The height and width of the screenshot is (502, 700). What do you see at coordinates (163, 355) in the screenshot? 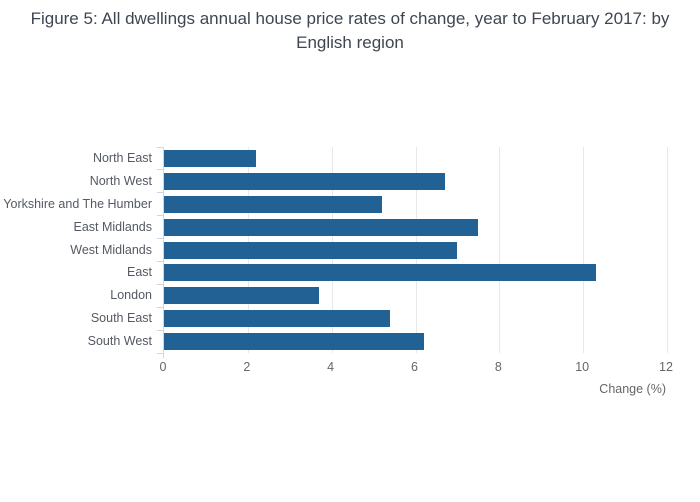
I see `x-axis-zero-tick` at bounding box center [163, 355].